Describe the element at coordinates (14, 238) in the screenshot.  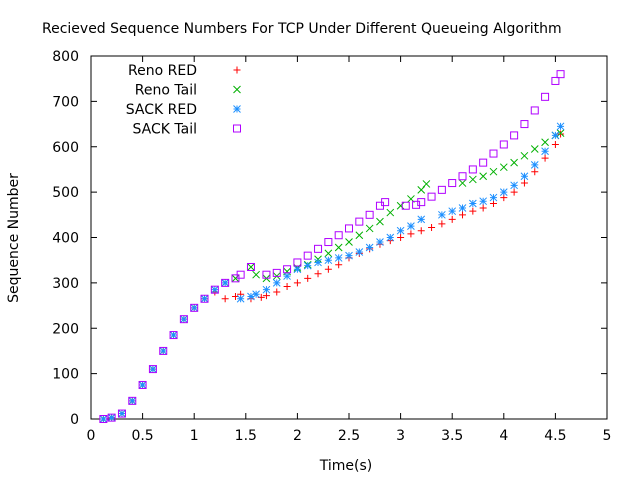
I see `y-axis-label: Sequence Number` at that location.